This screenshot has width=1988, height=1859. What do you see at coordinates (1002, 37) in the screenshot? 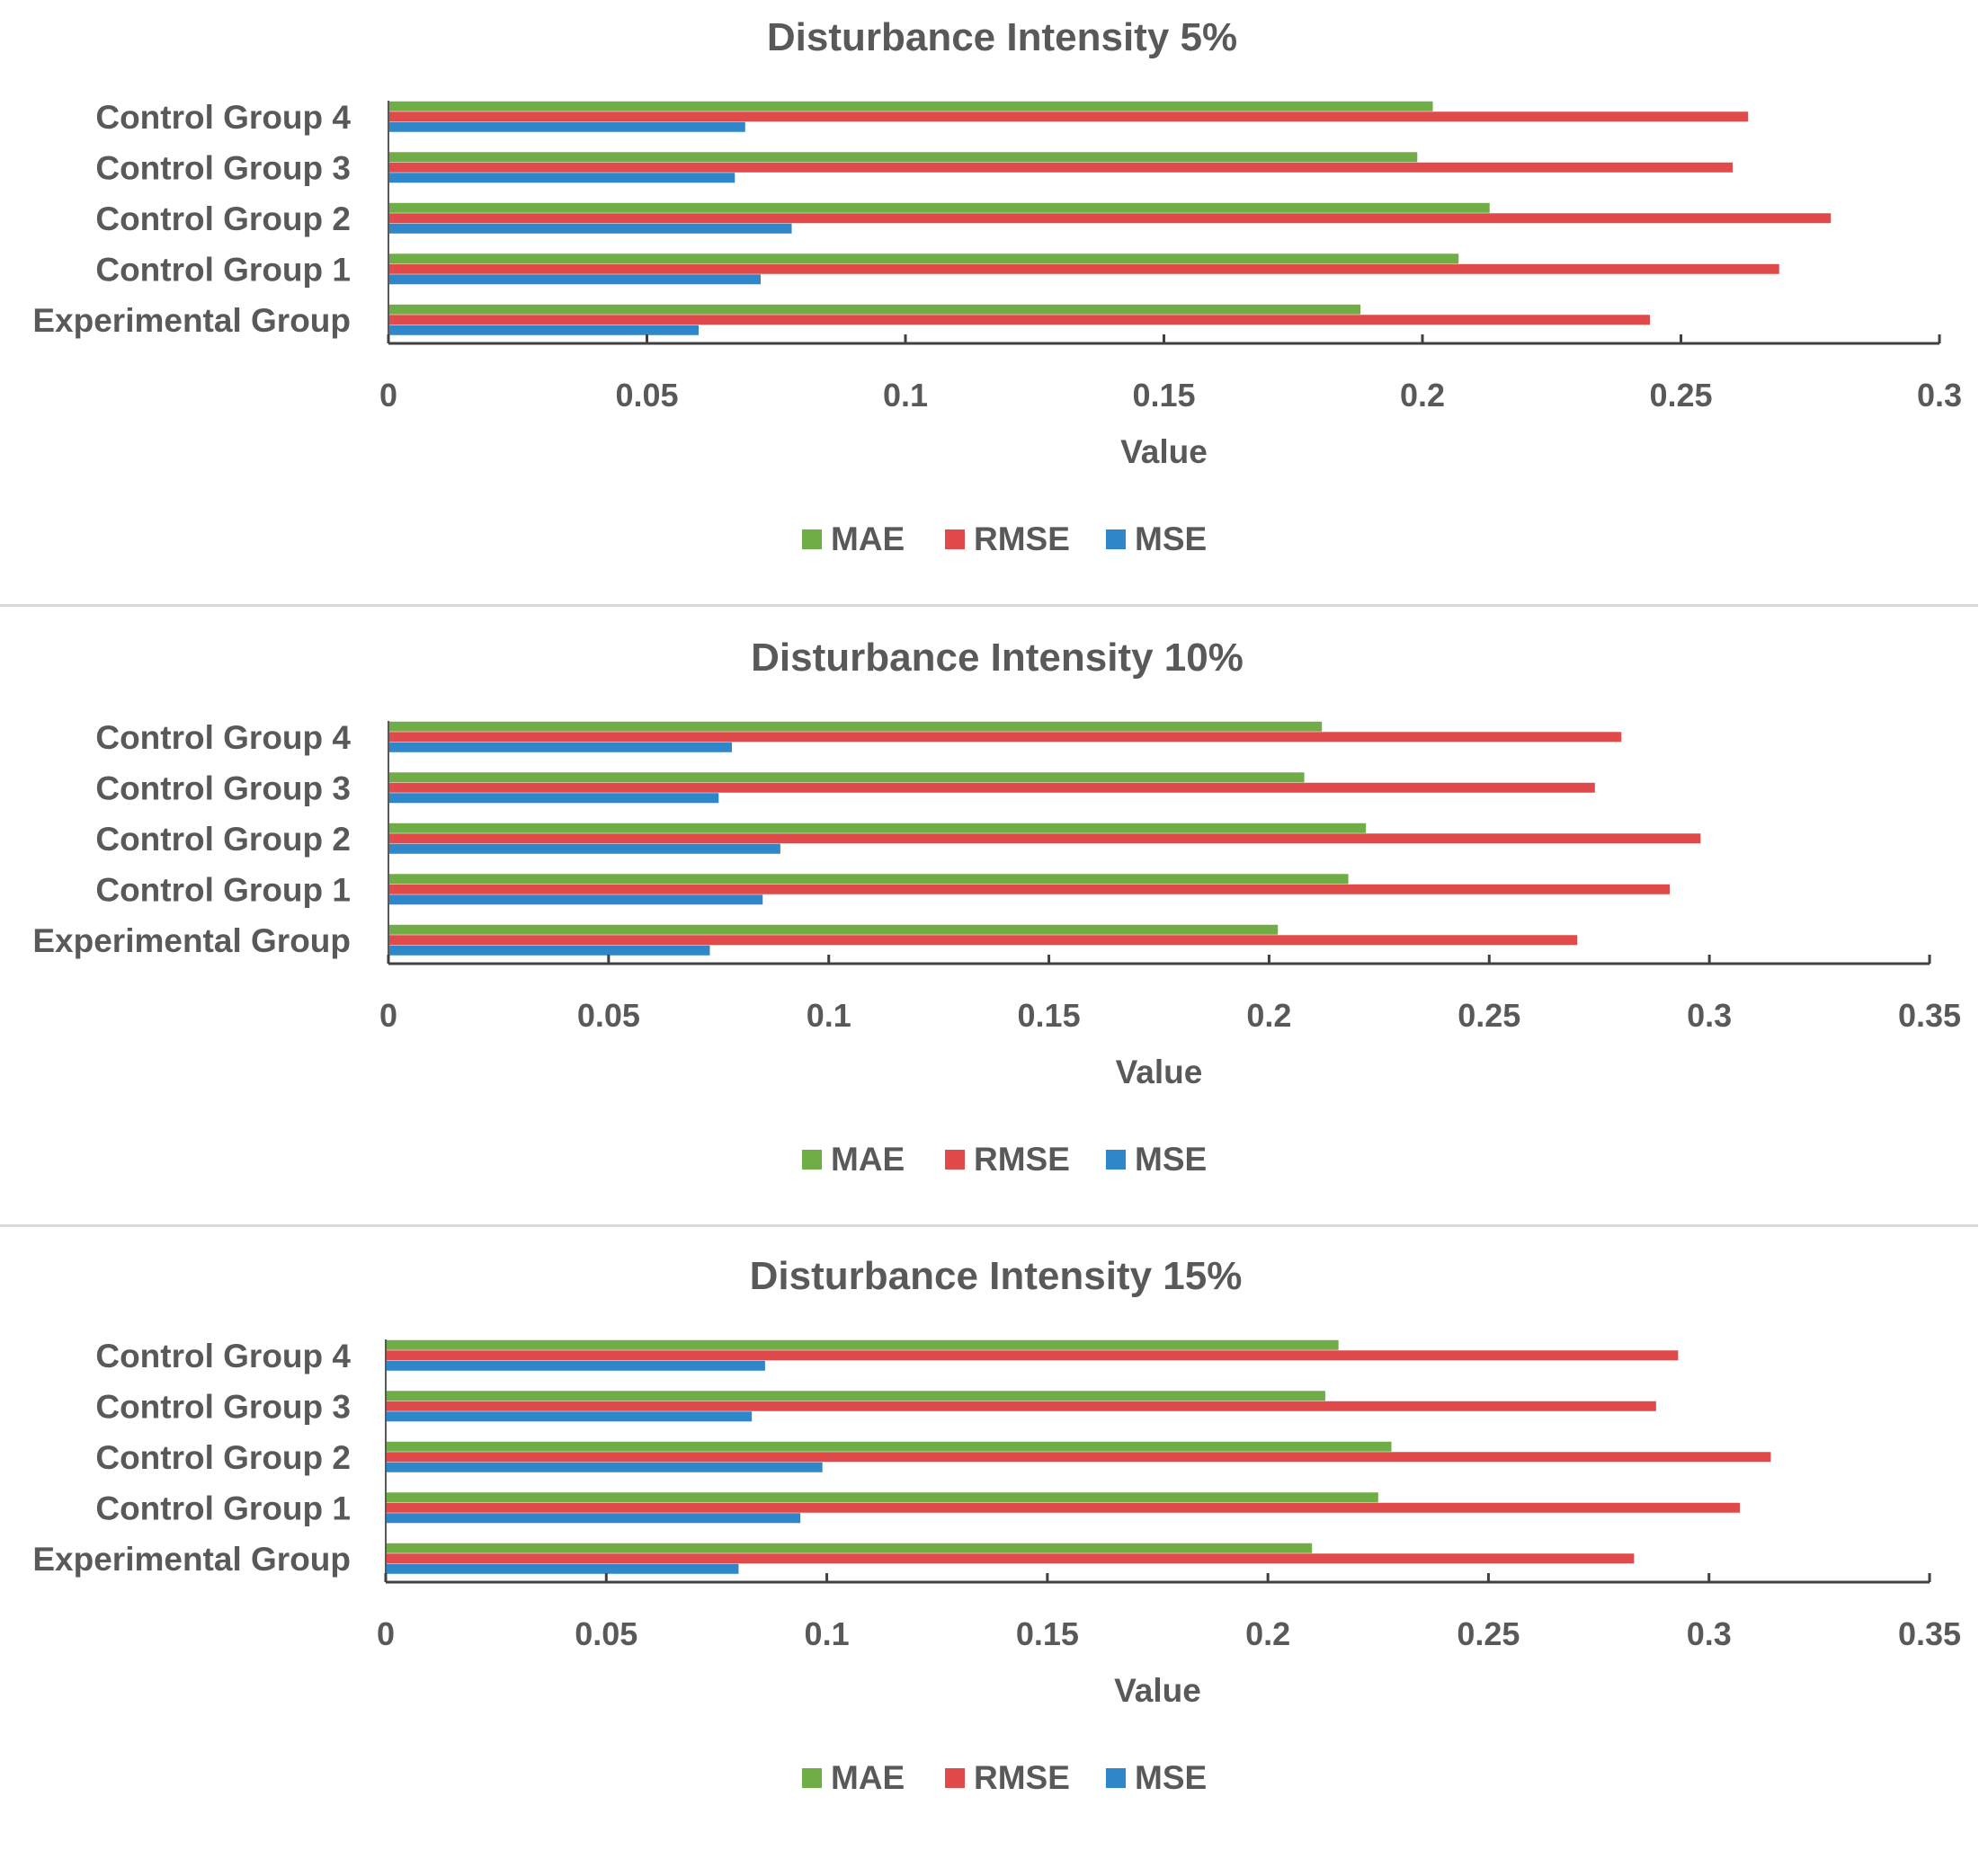
I see `chart-title: Disturbance Intensity 5%` at bounding box center [1002, 37].